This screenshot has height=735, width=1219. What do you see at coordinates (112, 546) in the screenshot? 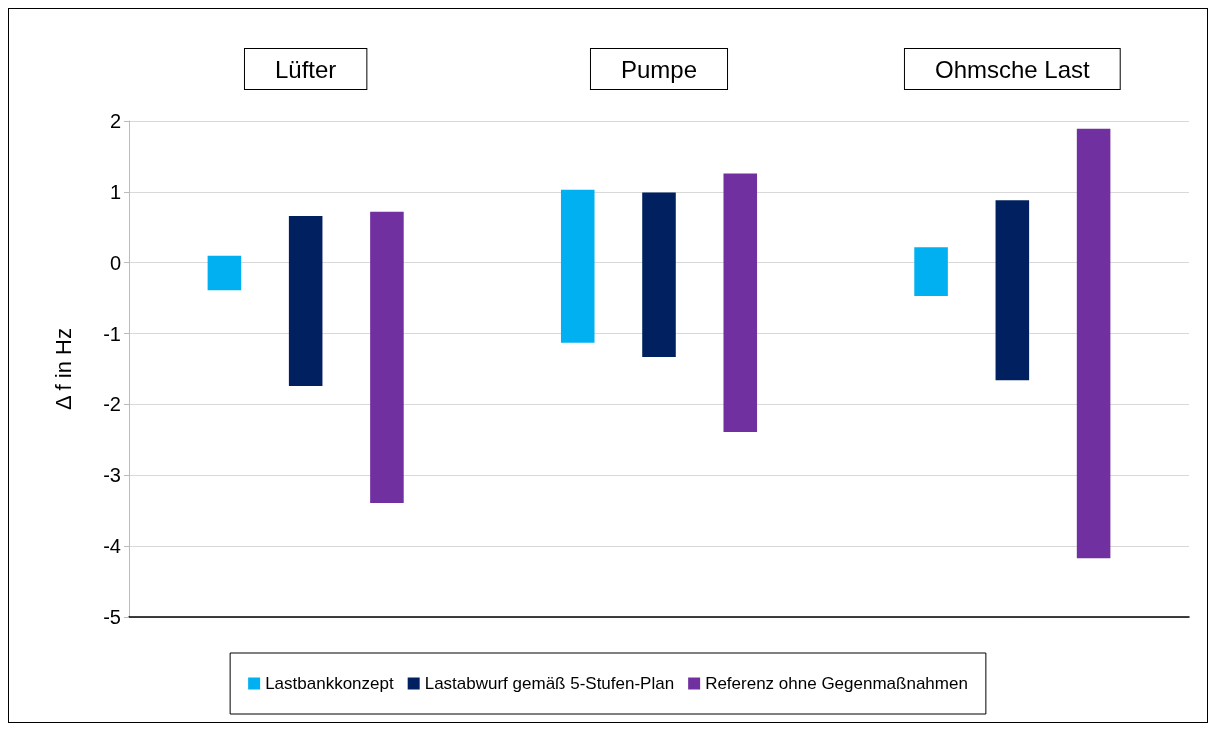
I see `y-tick-label: -4` at bounding box center [112, 546].